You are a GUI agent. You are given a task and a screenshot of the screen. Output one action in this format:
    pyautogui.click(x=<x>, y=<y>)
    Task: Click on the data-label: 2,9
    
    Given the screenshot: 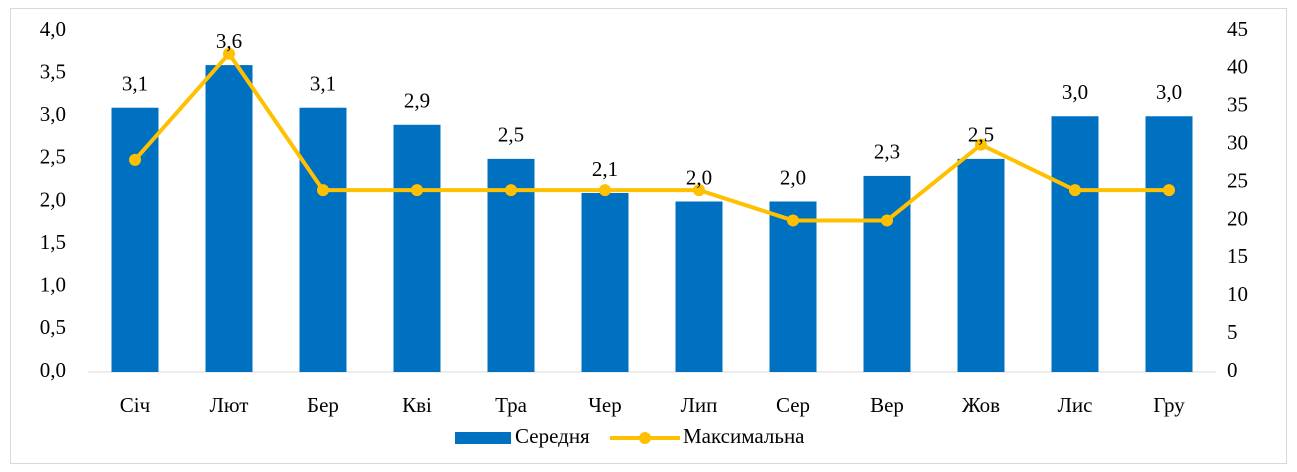 What is the action you would take?
    pyautogui.click(x=417, y=101)
    